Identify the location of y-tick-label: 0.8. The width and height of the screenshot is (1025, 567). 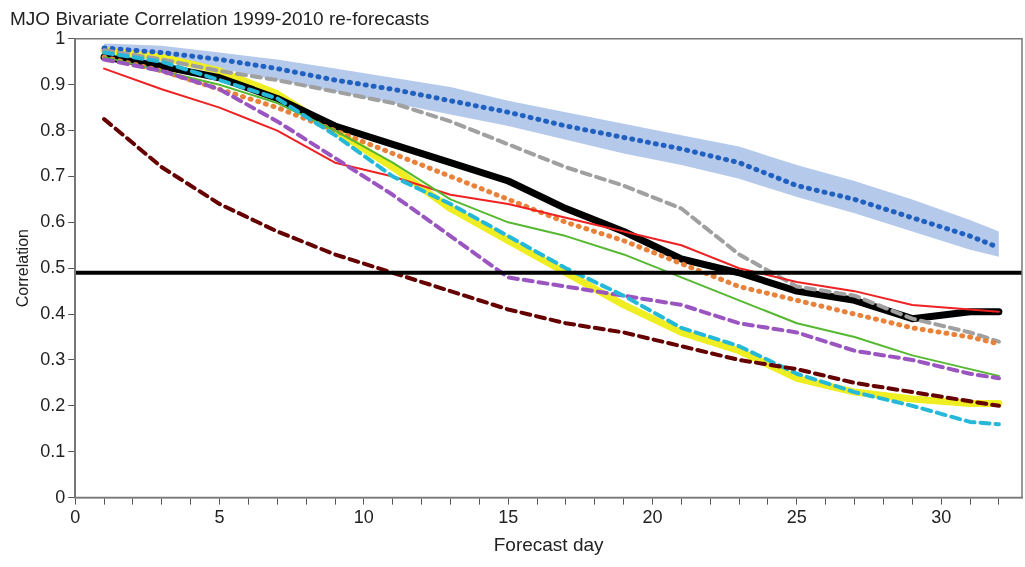
(53, 129).